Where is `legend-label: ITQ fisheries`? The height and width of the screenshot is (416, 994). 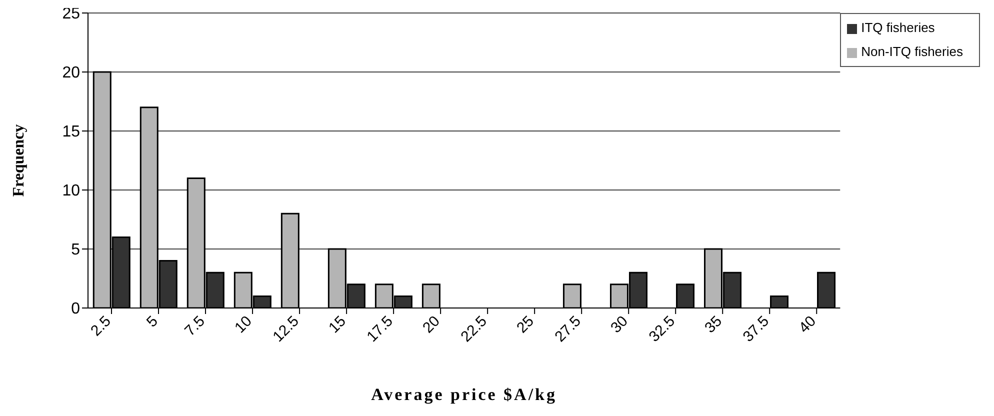 legend-label: ITQ fisheries is located at coordinates (898, 27).